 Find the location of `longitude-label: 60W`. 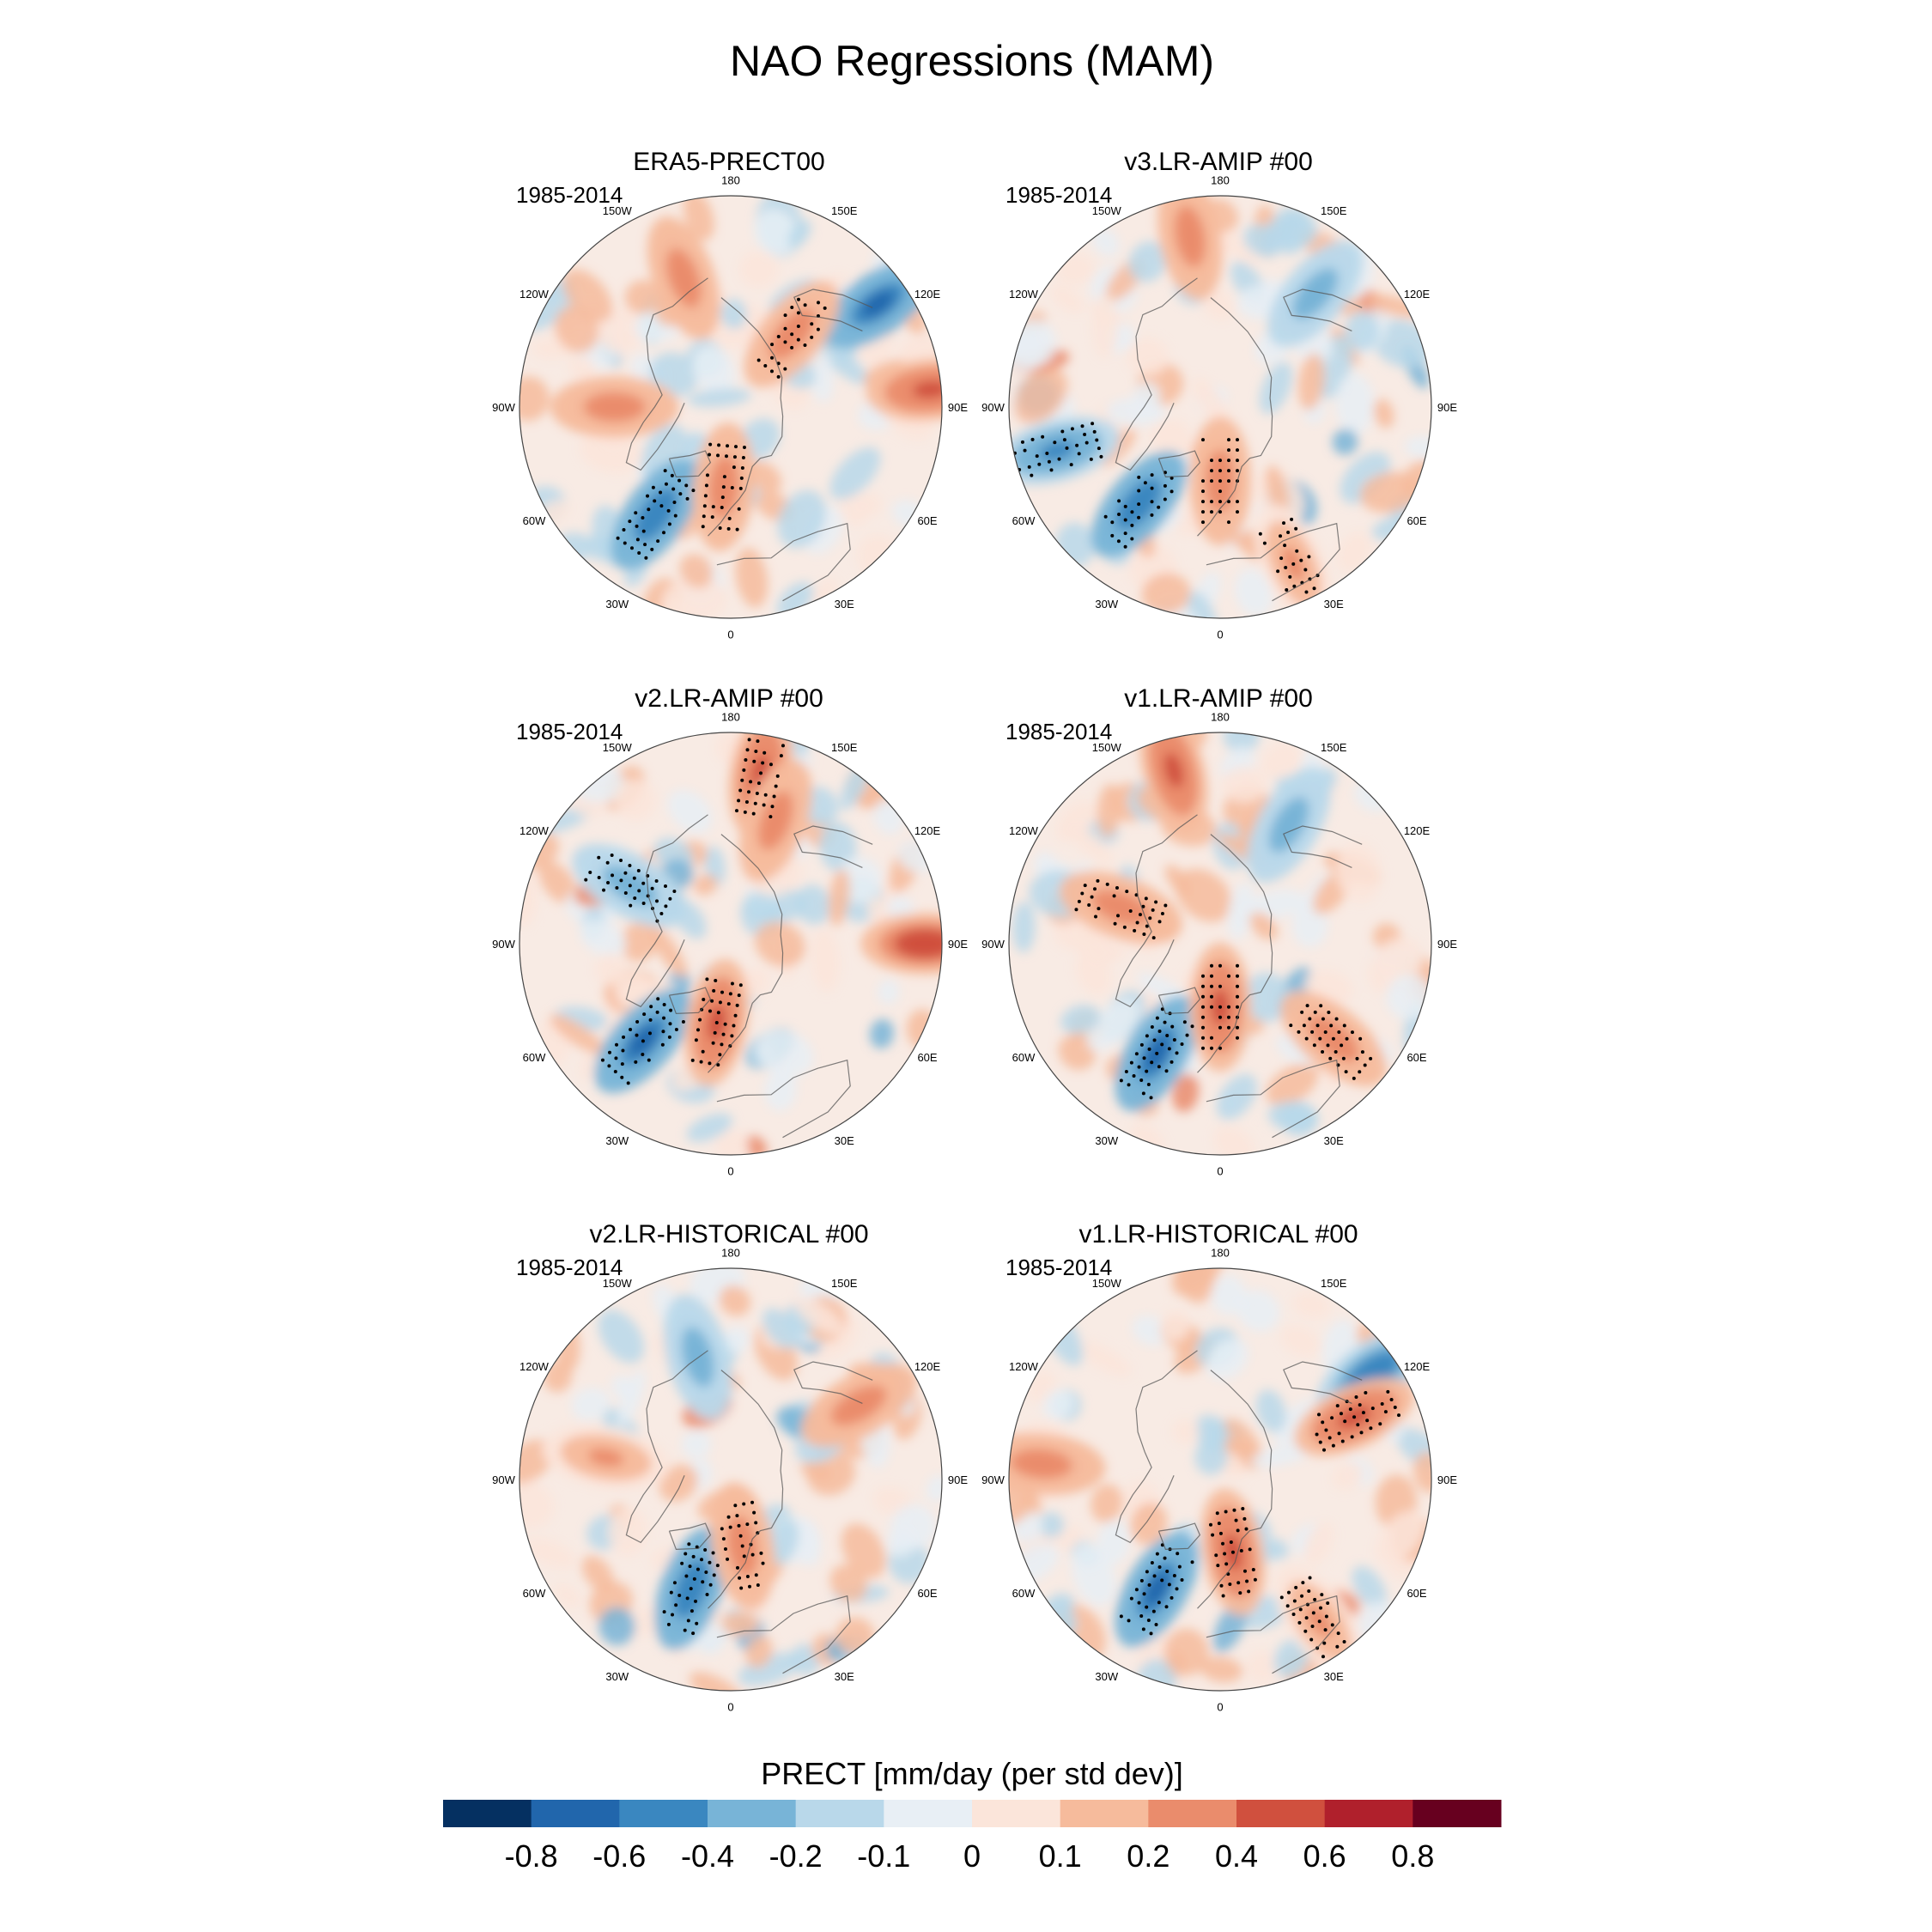

longitude-label: 60W is located at coordinates (1024, 1057).